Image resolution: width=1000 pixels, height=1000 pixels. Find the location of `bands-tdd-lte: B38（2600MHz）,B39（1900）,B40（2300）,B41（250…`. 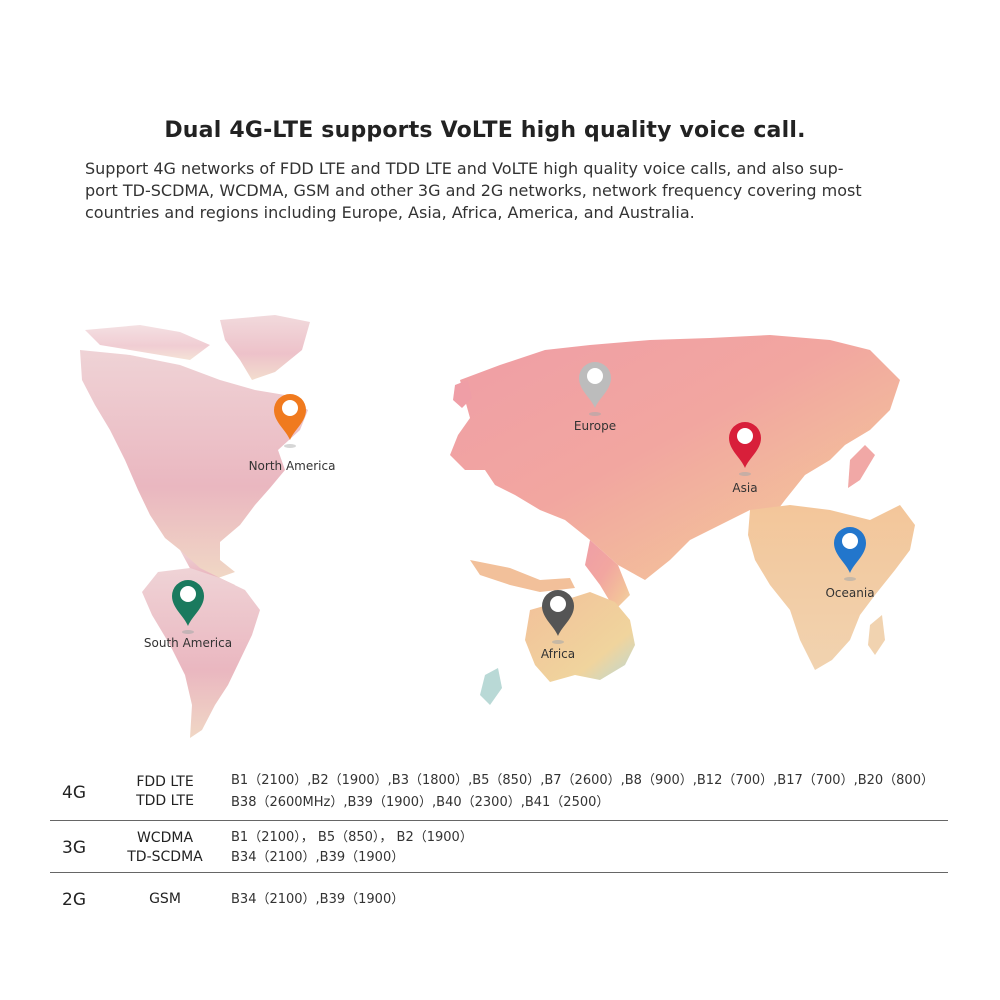

bands-tdd-lte: B38（2600MHz）,B39（1900）,B40（2300）,B41（250… is located at coordinates (420, 802).